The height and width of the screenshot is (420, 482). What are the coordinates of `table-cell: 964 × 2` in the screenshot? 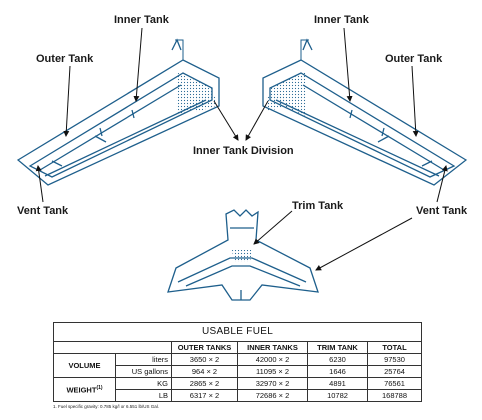 It's located at (204, 371).